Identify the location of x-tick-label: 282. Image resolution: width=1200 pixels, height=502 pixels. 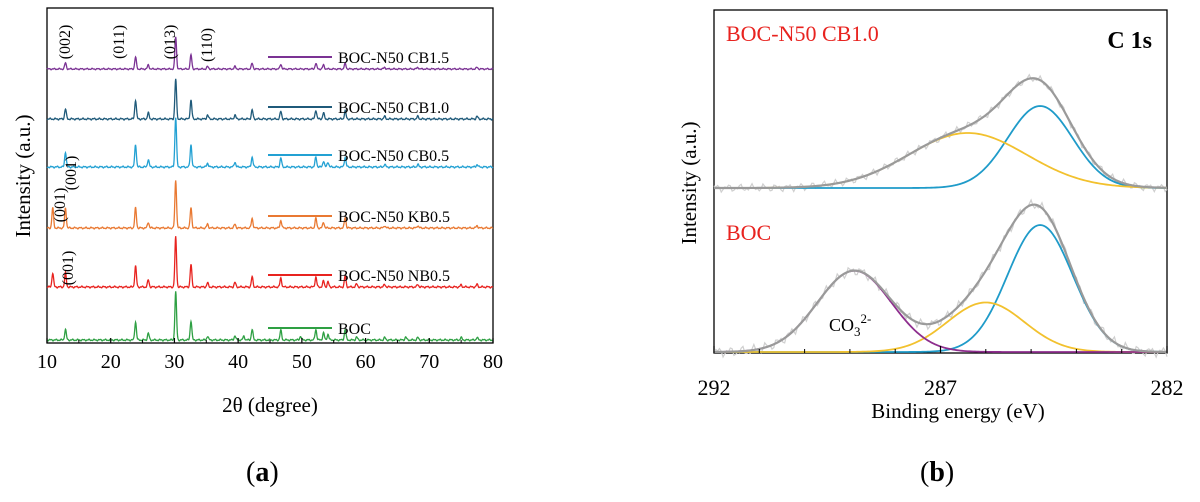
(1167, 387).